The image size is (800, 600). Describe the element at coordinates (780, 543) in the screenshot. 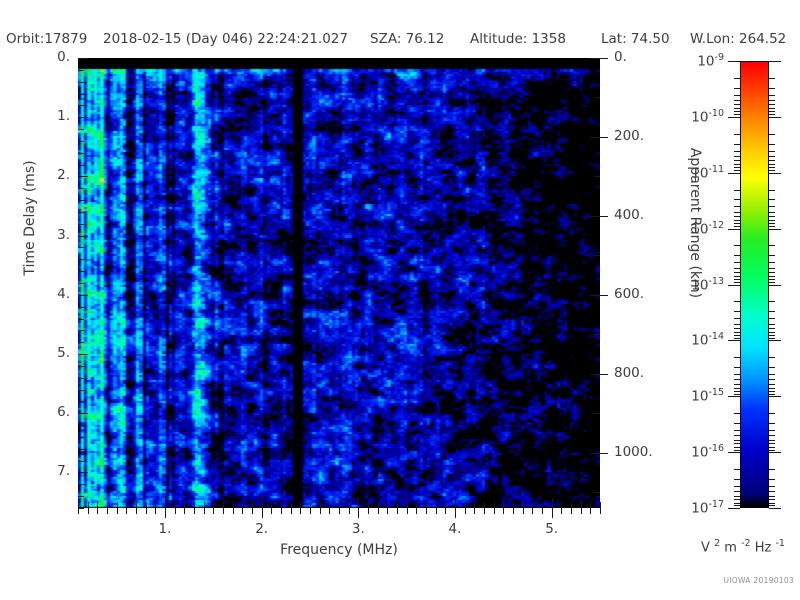

I see `colorbar-units-exp-hz: -1` at that location.